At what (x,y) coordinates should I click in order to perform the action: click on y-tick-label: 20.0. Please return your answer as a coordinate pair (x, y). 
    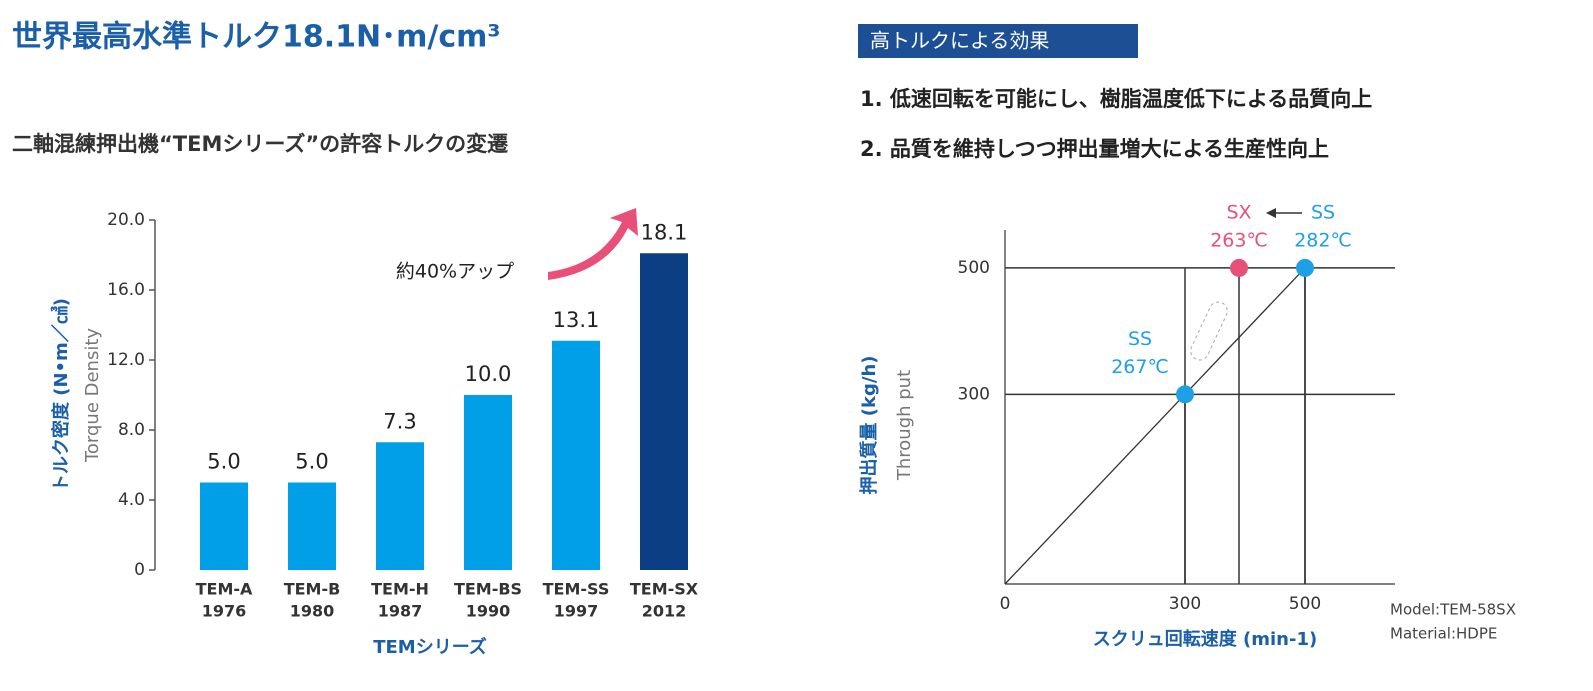
    Looking at the image, I should click on (126, 220).